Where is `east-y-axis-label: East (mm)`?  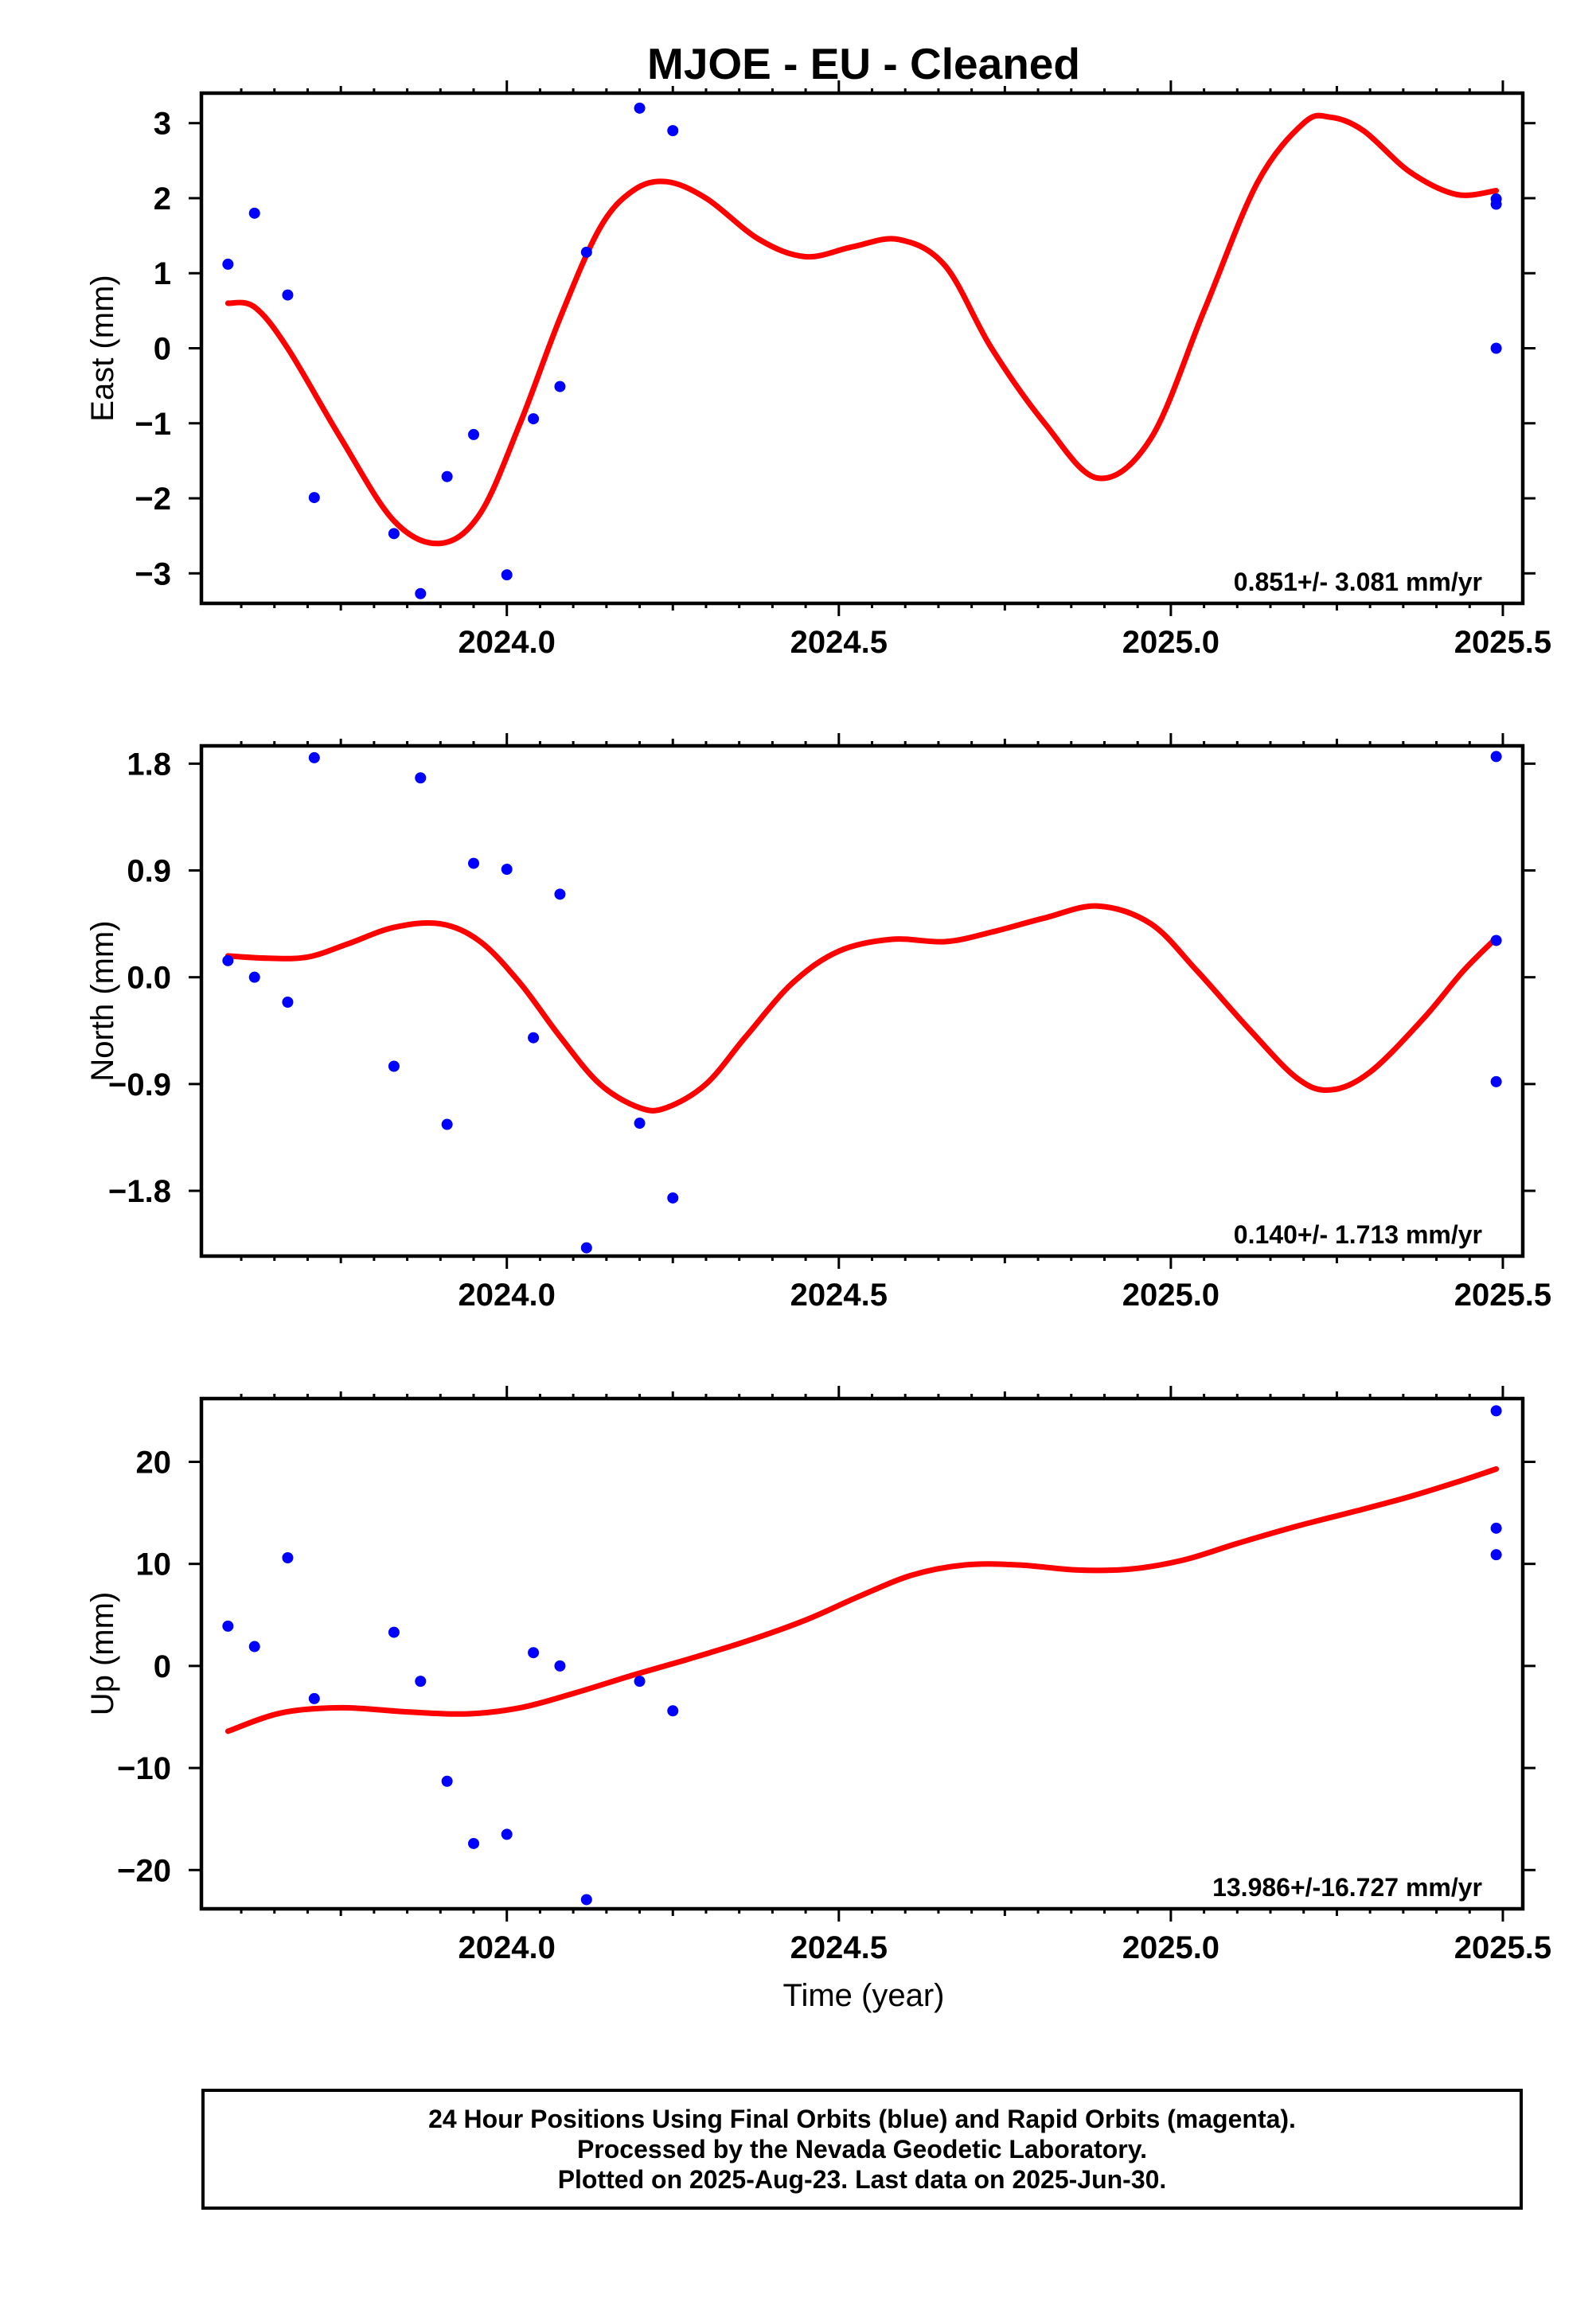 east-y-axis-label: East (mm) is located at coordinates (103, 348).